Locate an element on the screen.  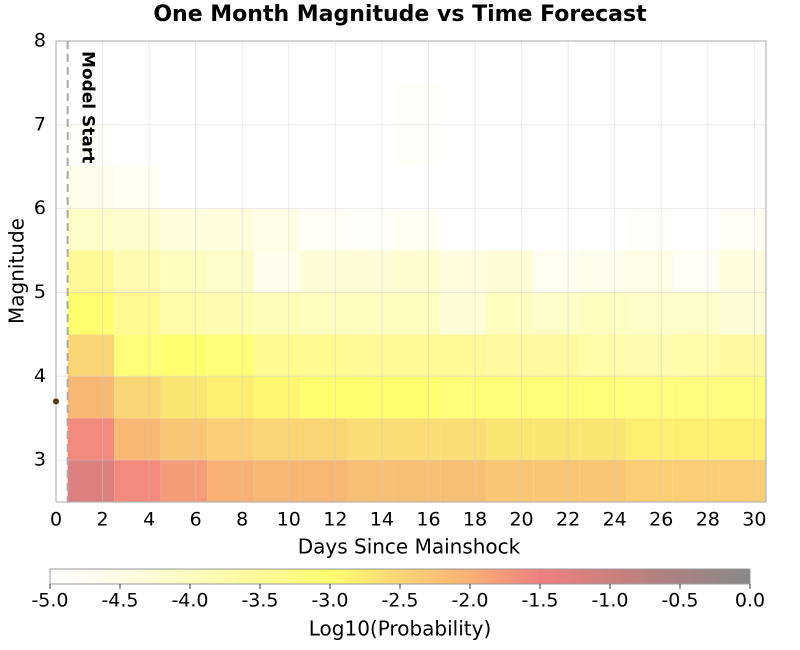
x-tick-label: 14 is located at coordinates (382, 520).